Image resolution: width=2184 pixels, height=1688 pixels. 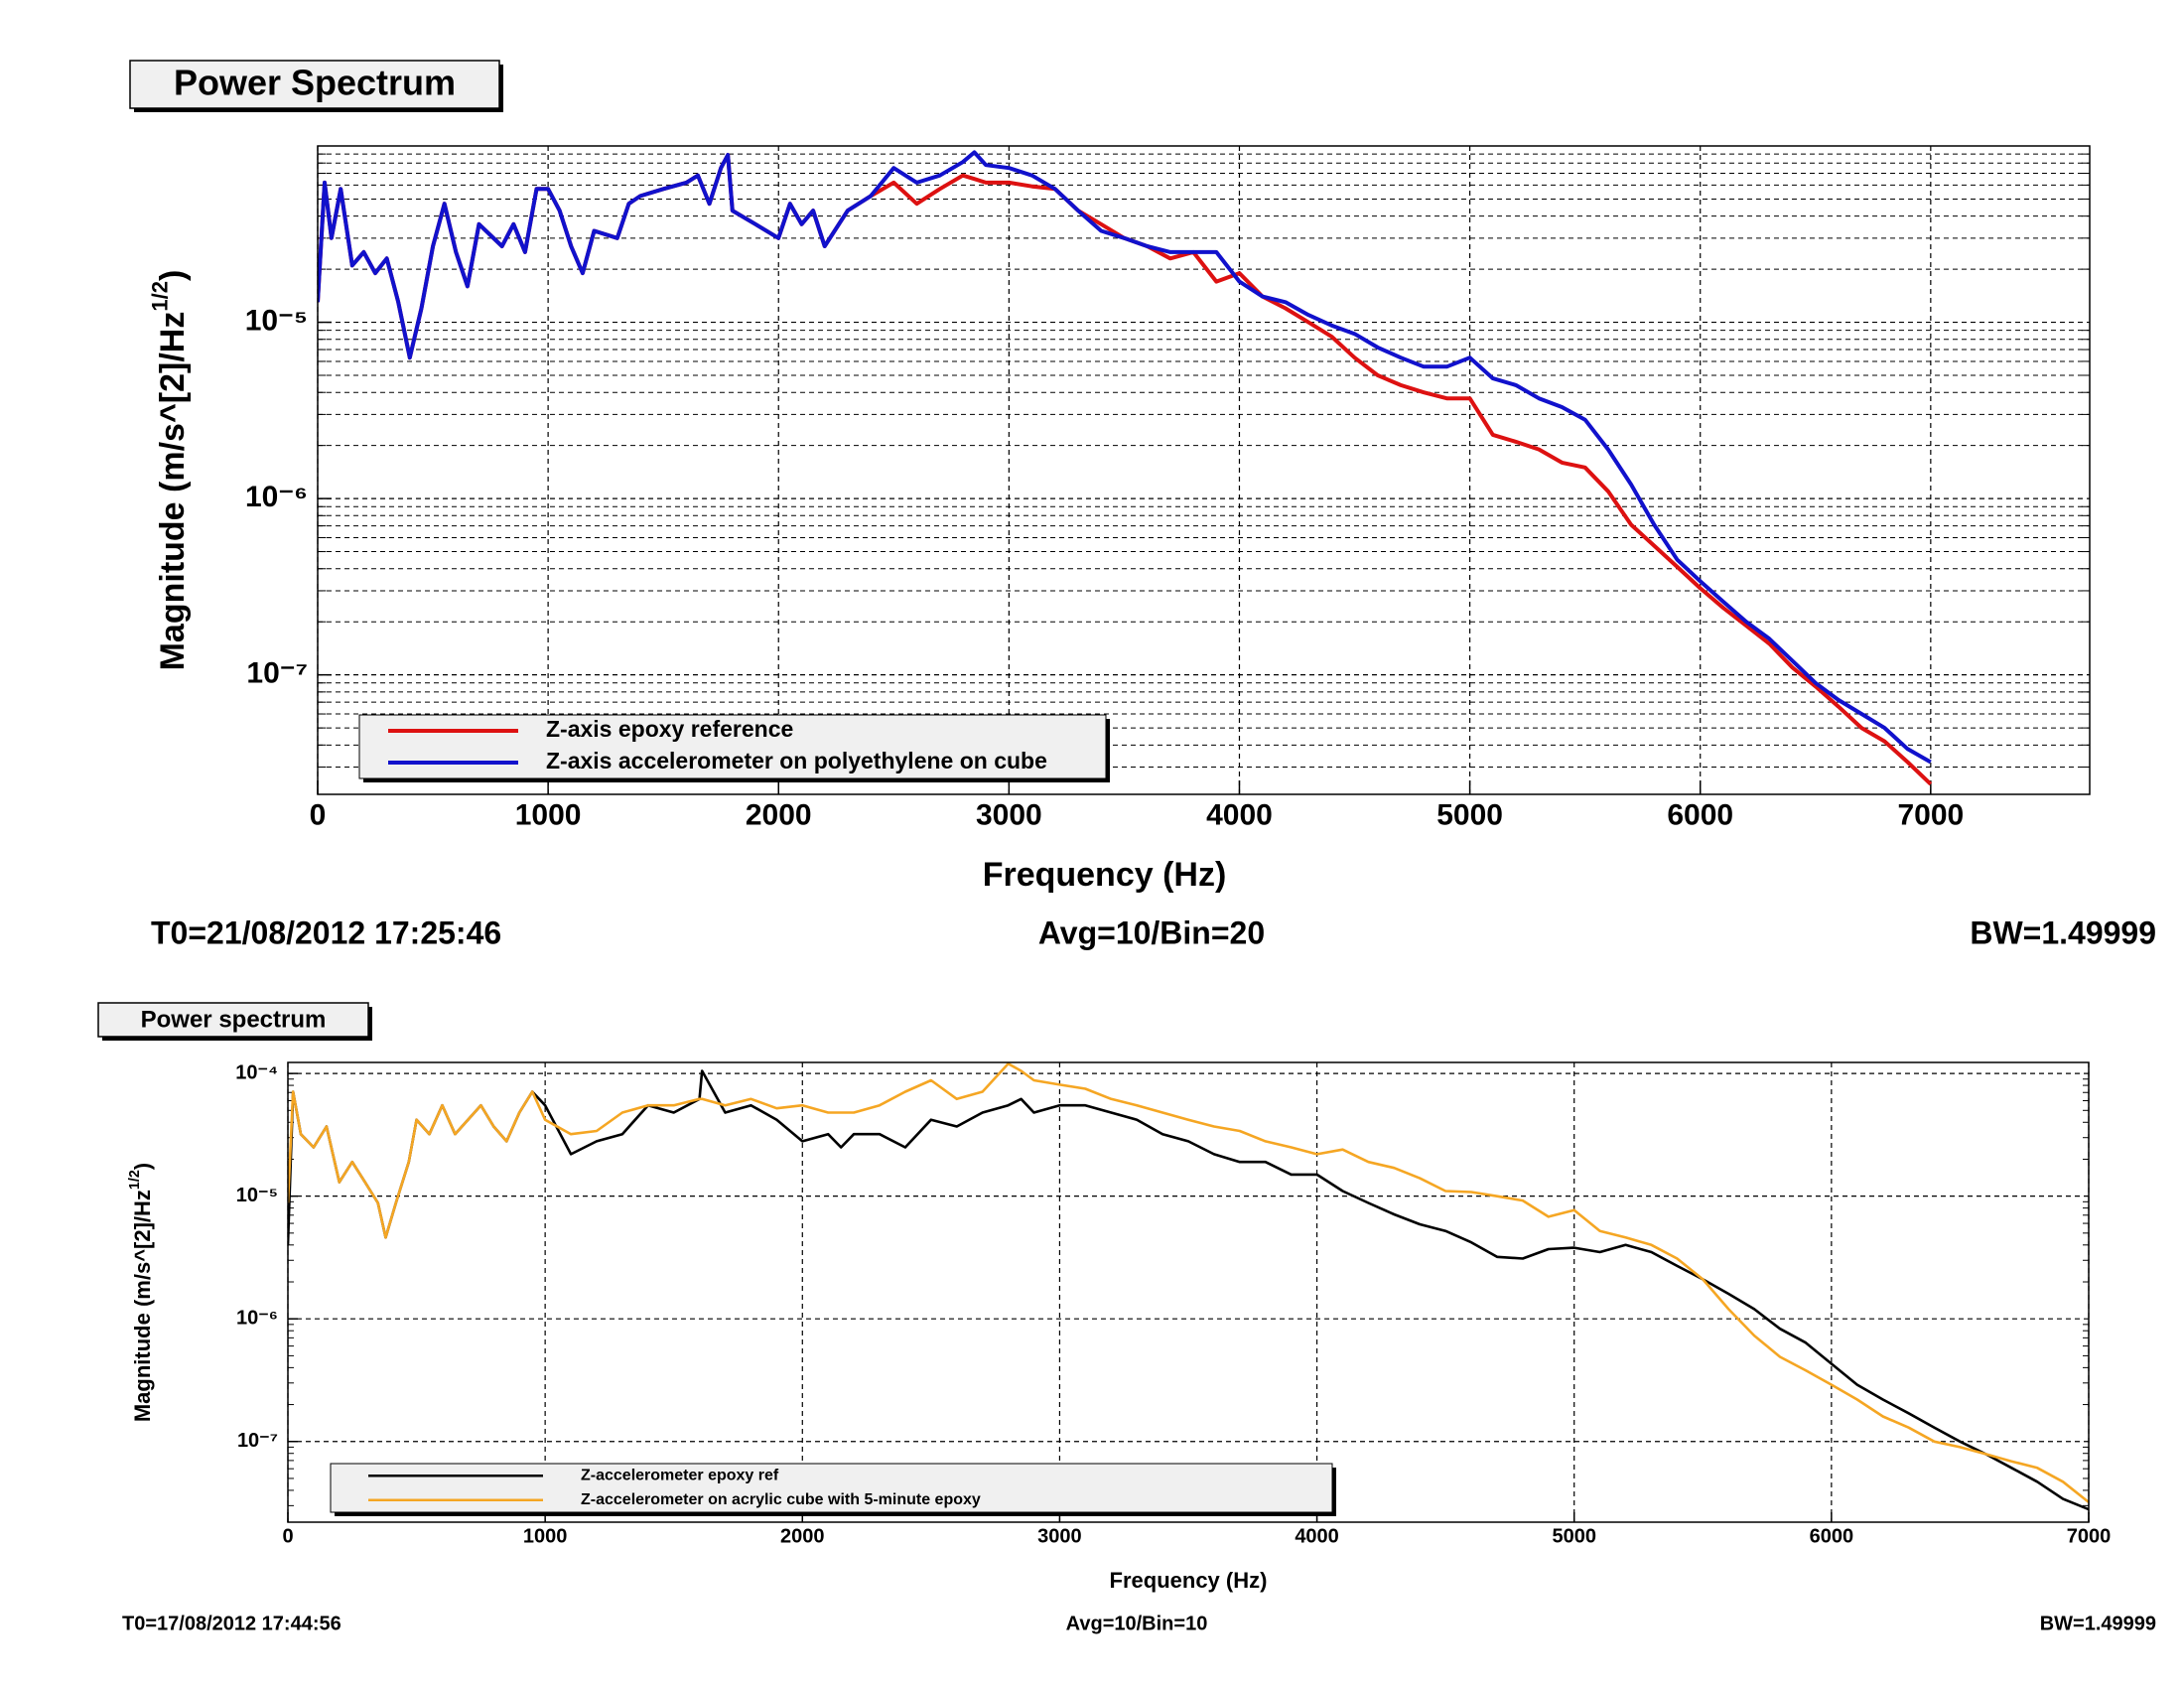 I want to click on annotation: Avg=10/Bin=10, so click(x=1137, y=1623).